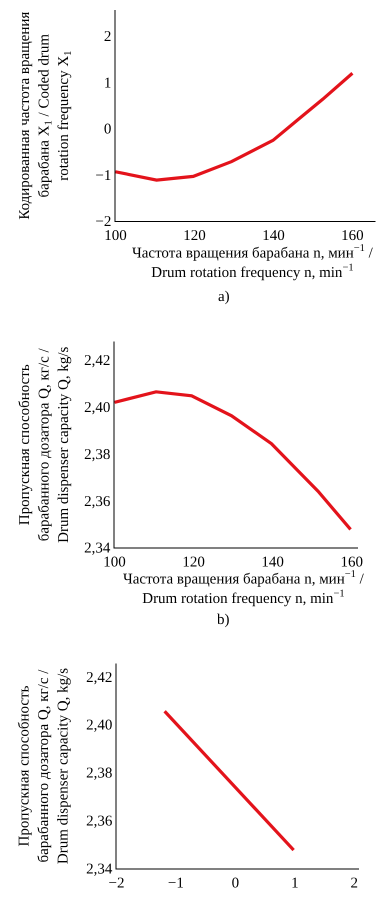 The height and width of the screenshot is (903, 388). I want to click on y-tick-label: −2, so click(103, 222).